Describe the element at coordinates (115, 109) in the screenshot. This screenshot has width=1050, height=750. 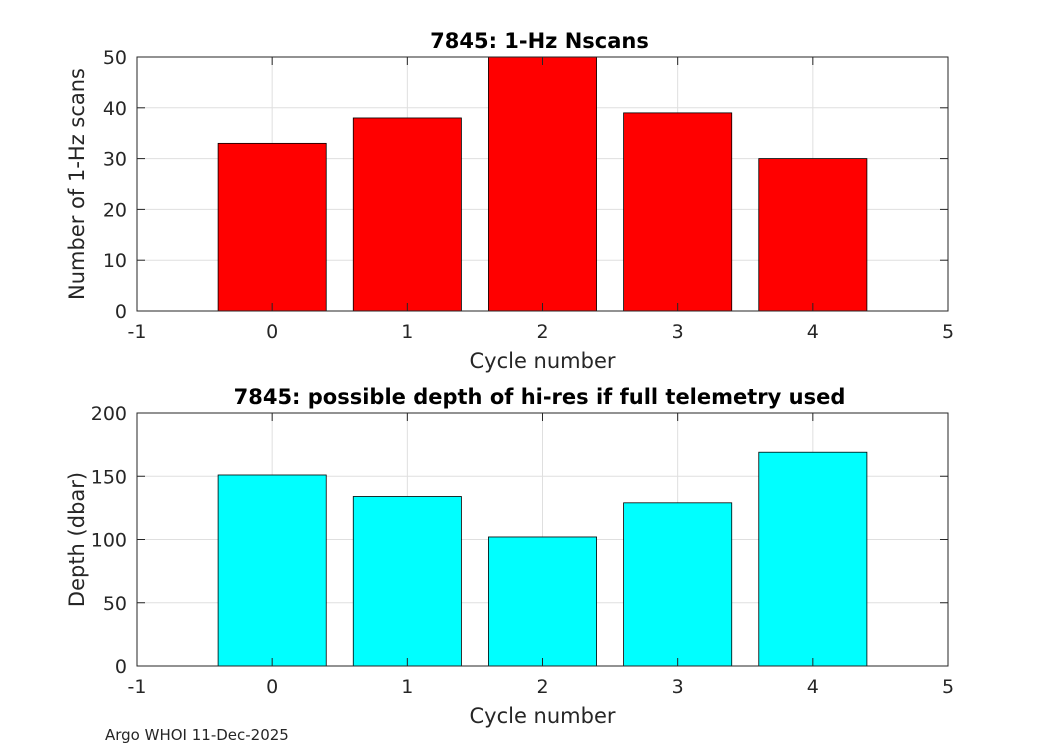
I see `y-tick-label: 40` at that location.